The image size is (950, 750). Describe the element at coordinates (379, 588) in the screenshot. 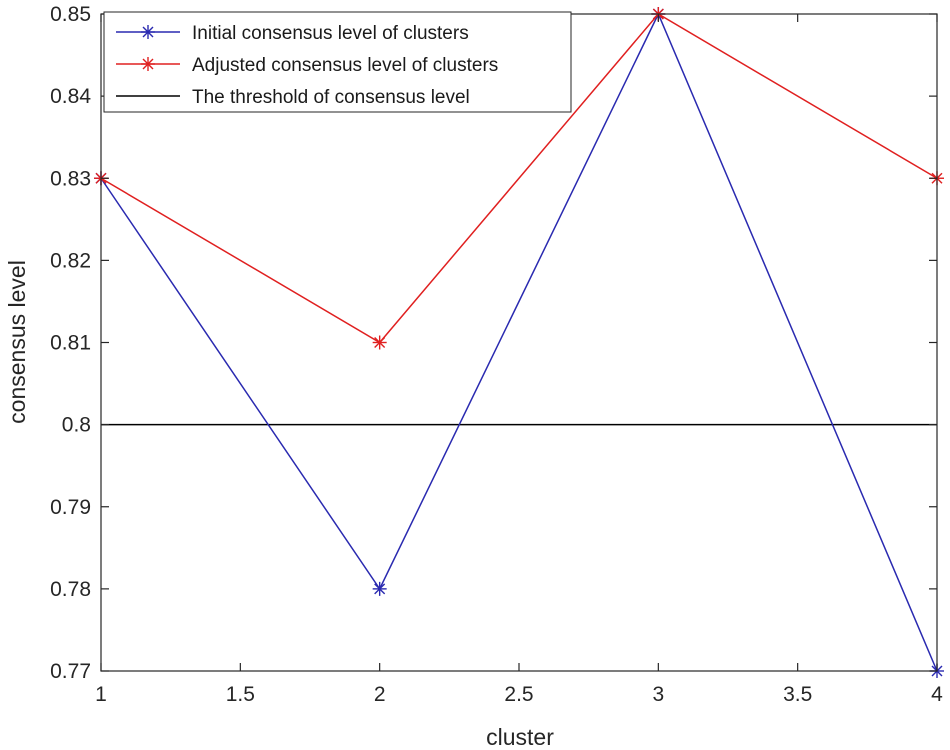

I see `series-initial-point` at that location.